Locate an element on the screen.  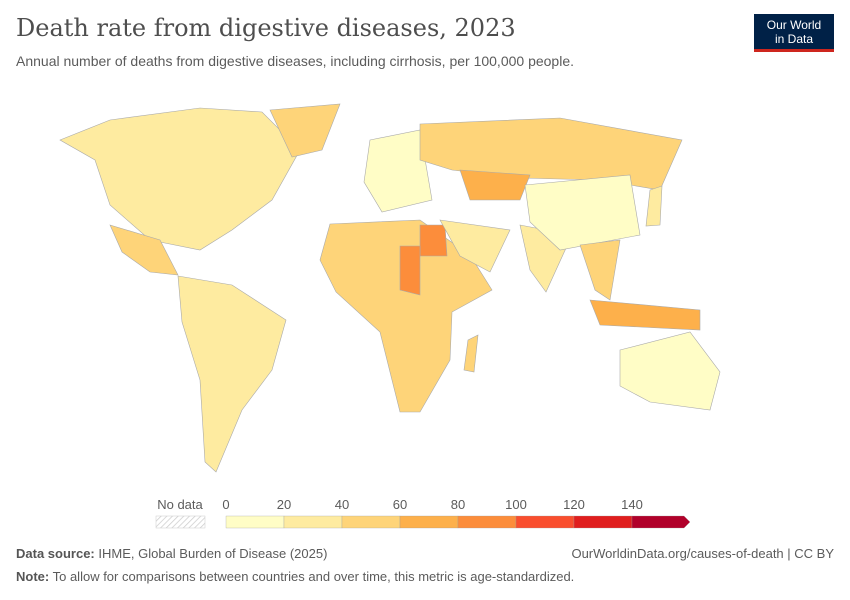
legend-tick-label: 20 is located at coordinates (284, 504).